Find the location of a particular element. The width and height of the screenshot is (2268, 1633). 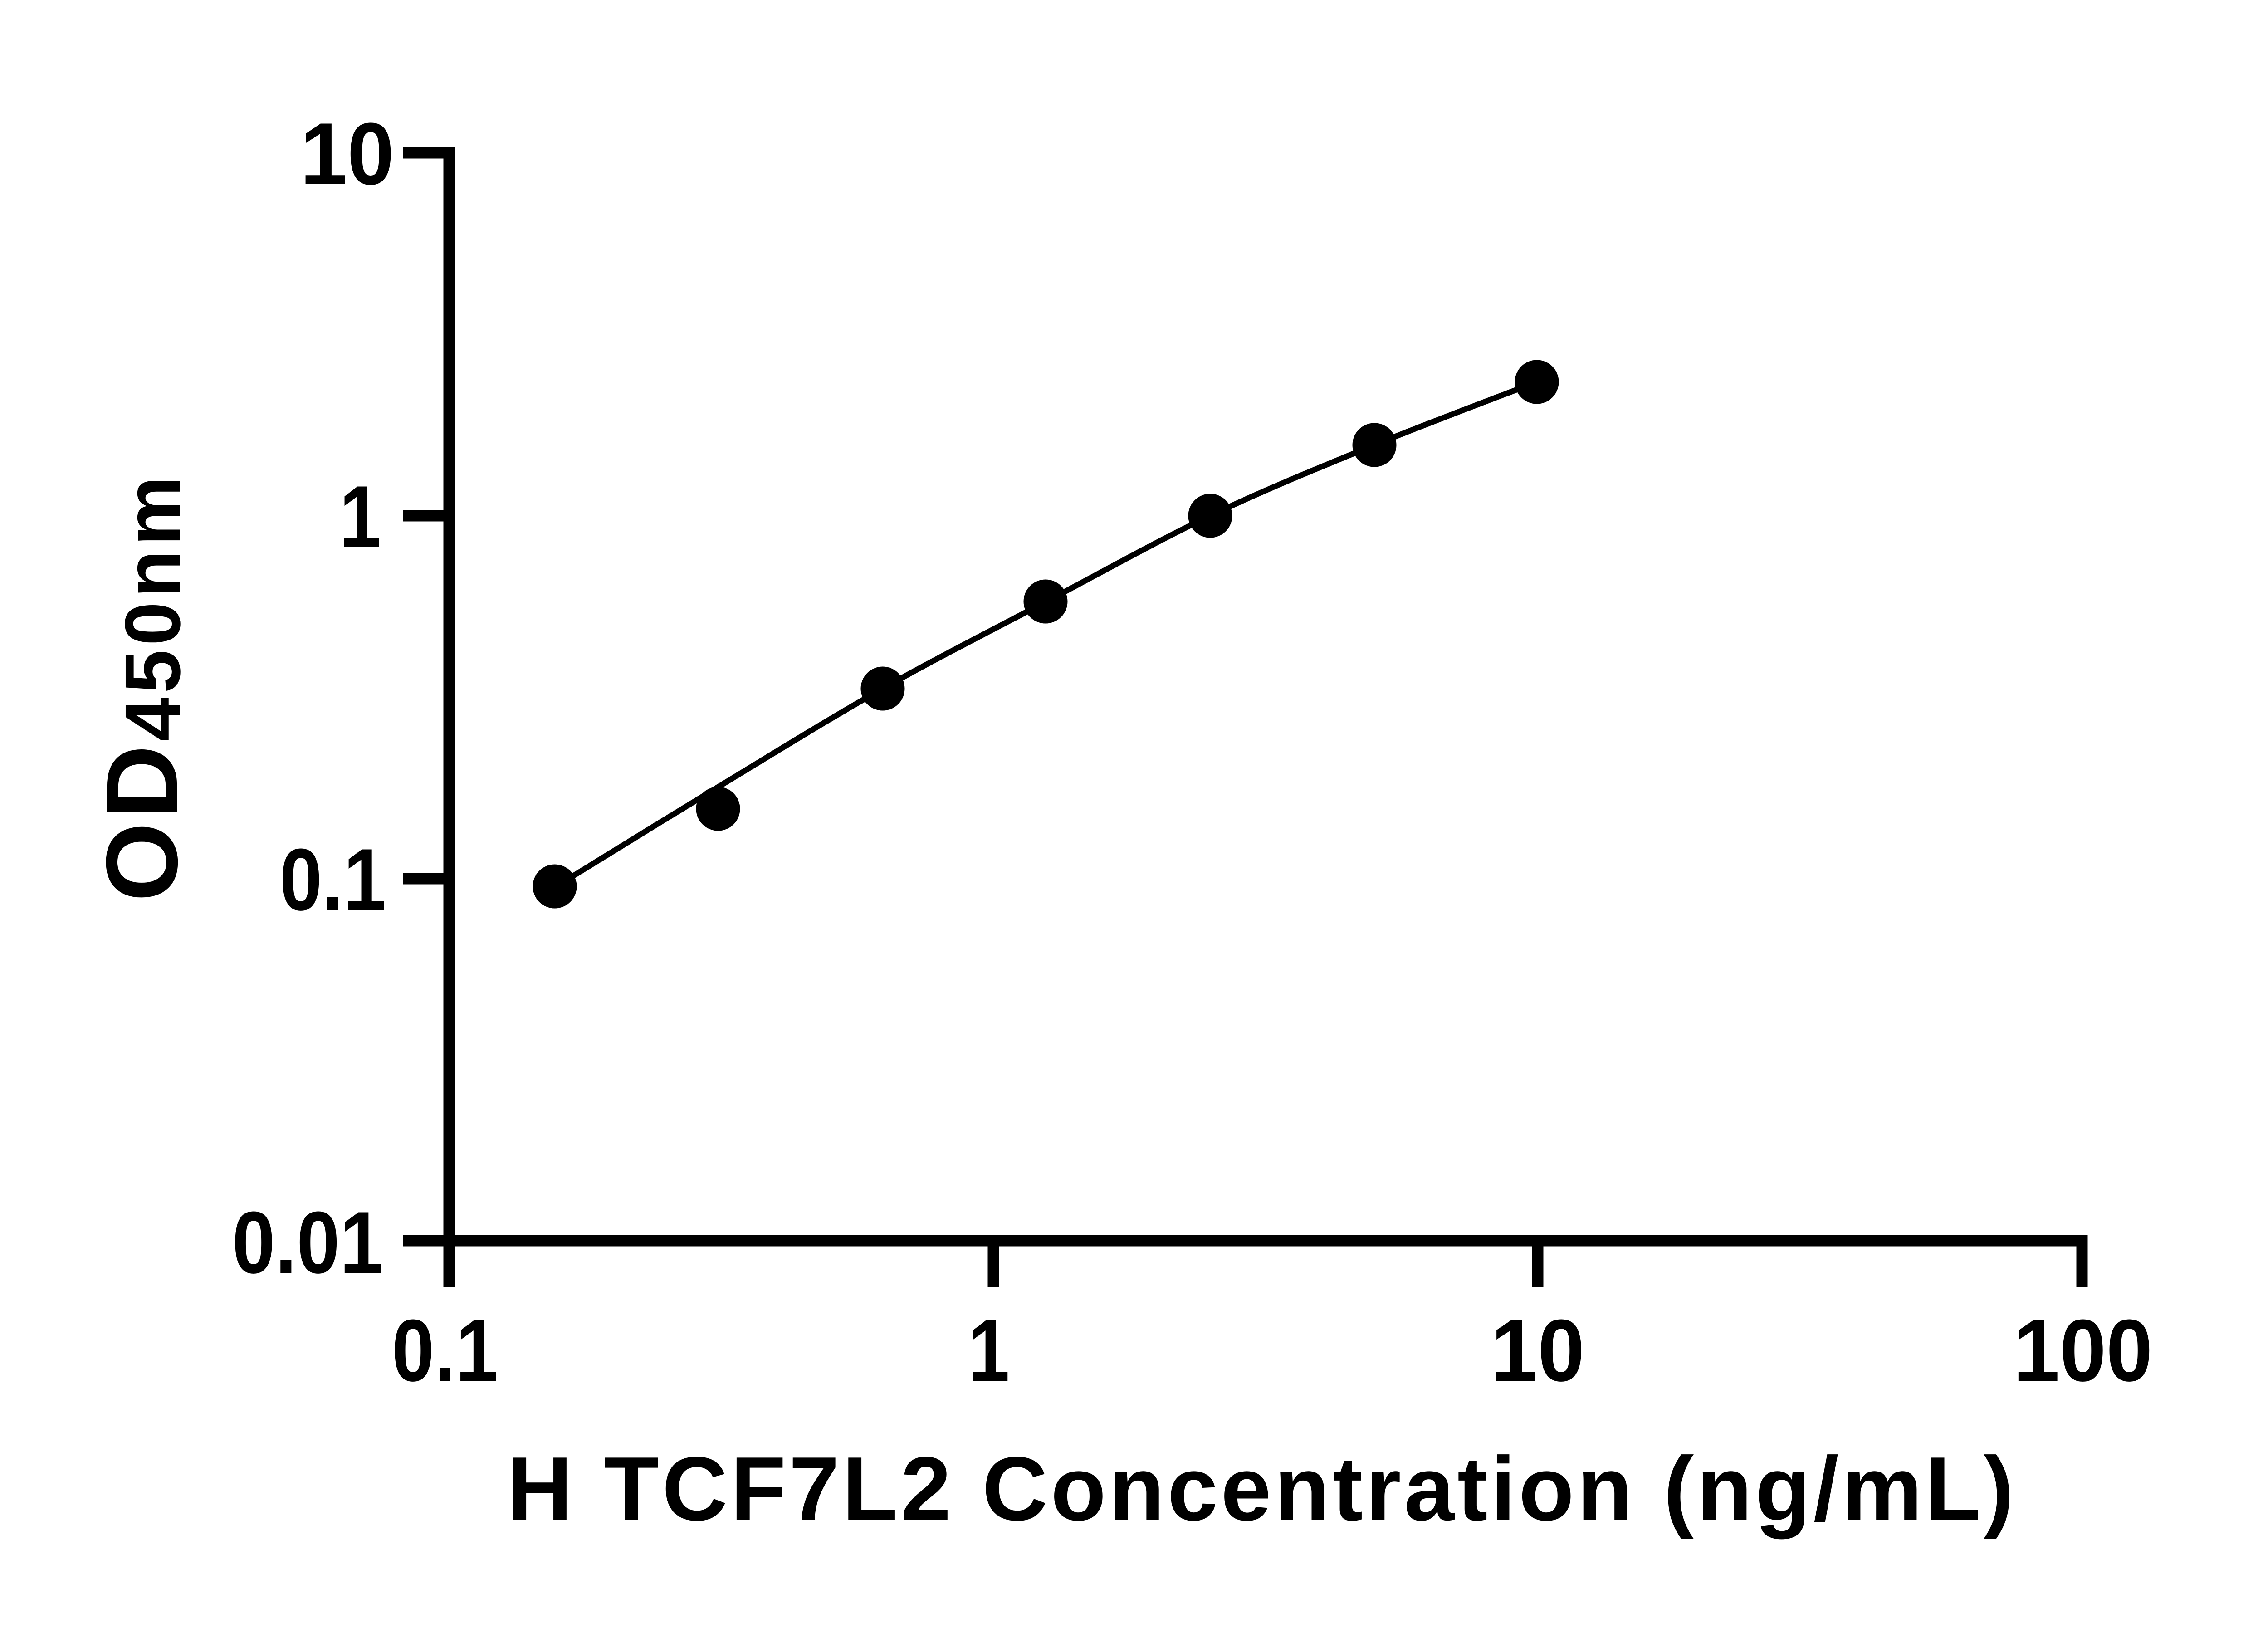

svg-text: H TCF7L2 Concentration (ng/mL) is located at coordinates (1262, 1489).